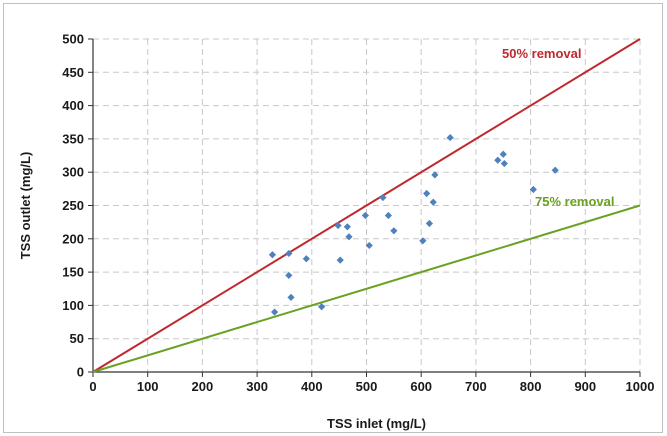  Describe the element at coordinates (476, 386) in the screenshot. I see `x-tick-label: 700` at that location.